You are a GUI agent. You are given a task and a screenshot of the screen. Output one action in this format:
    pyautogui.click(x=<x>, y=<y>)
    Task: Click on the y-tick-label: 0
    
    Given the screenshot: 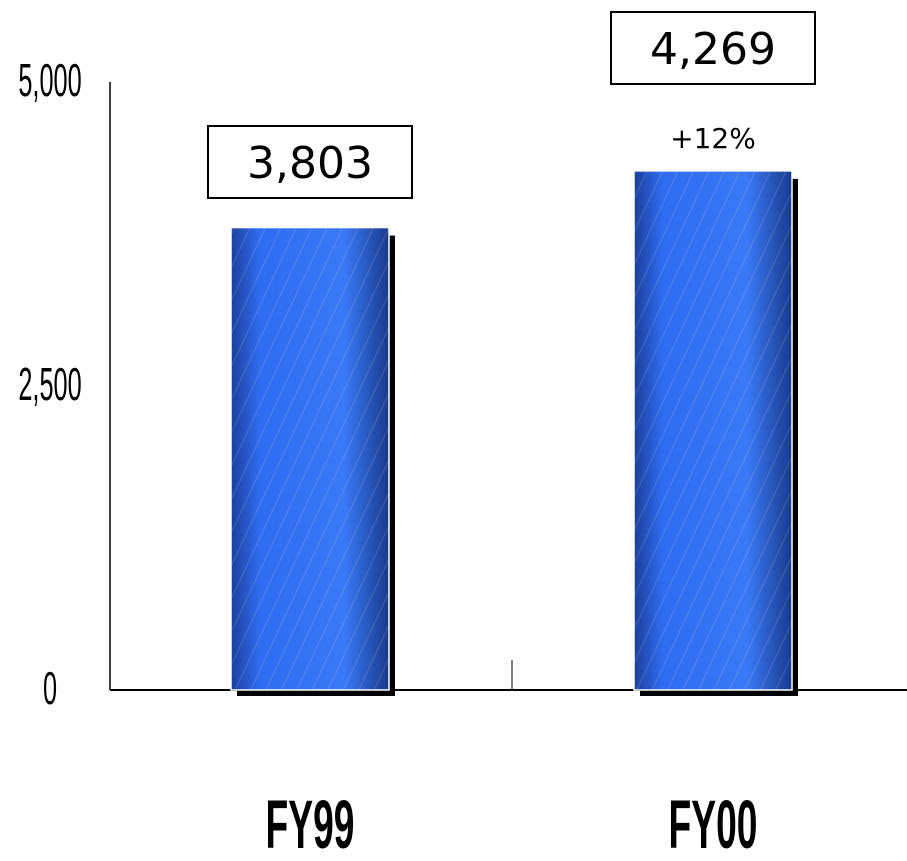 What is the action you would take?
    pyautogui.click(x=50, y=688)
    